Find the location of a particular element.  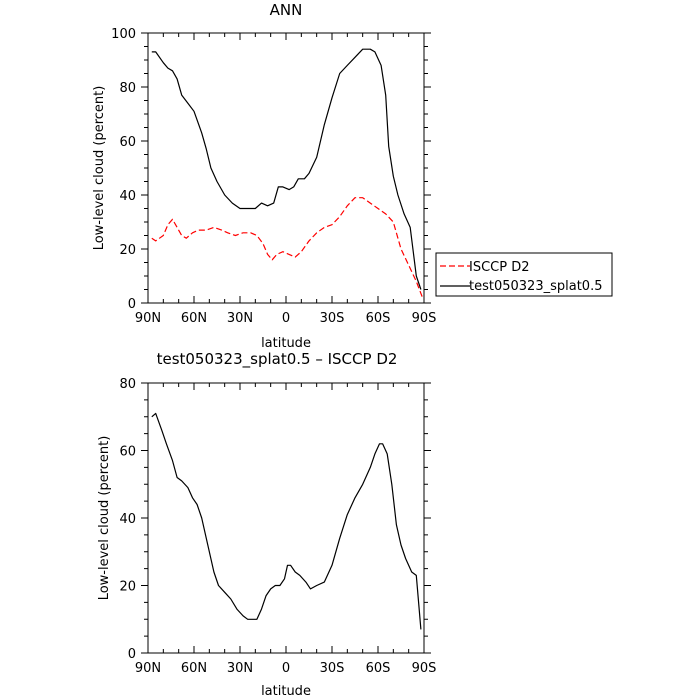

legend-label-isccp: ISCCP D2 is located at coordinates (499, 267).